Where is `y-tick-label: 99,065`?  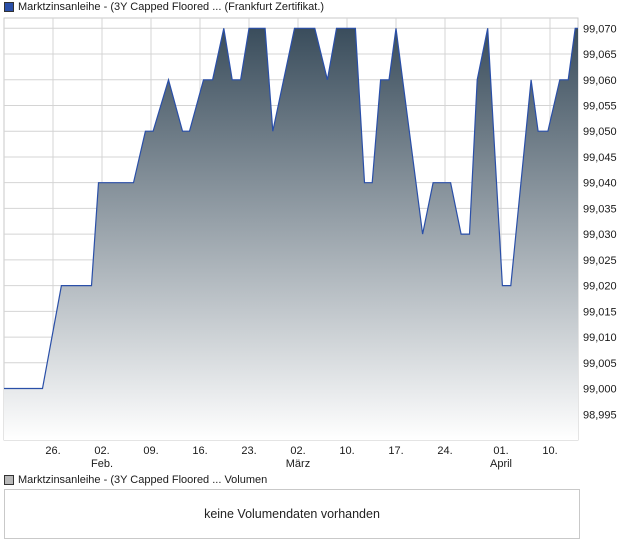 y-tick-label: 99,065 is located at coordinates (600, 55).